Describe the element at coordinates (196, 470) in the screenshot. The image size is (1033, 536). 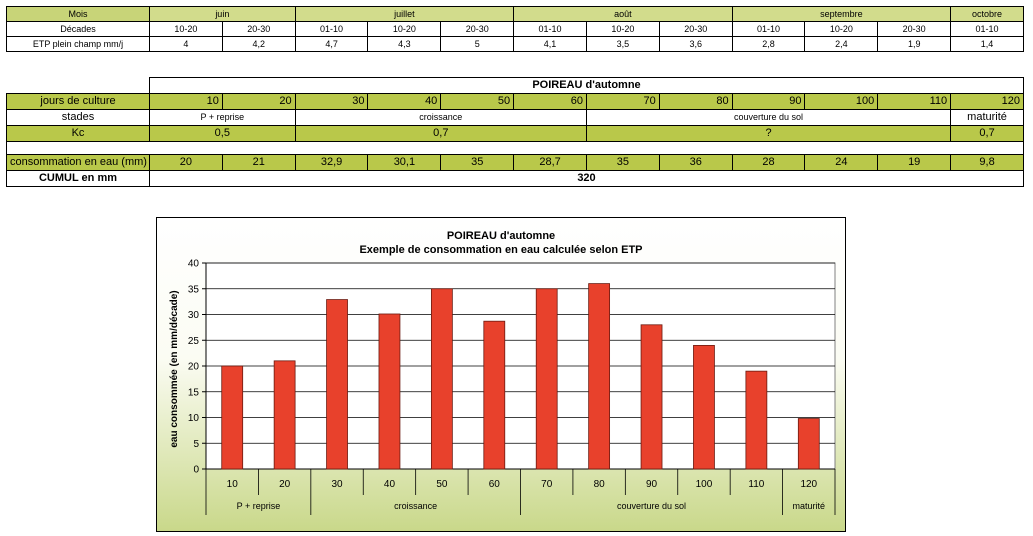
I see `y-tick-label: 0` at that location.